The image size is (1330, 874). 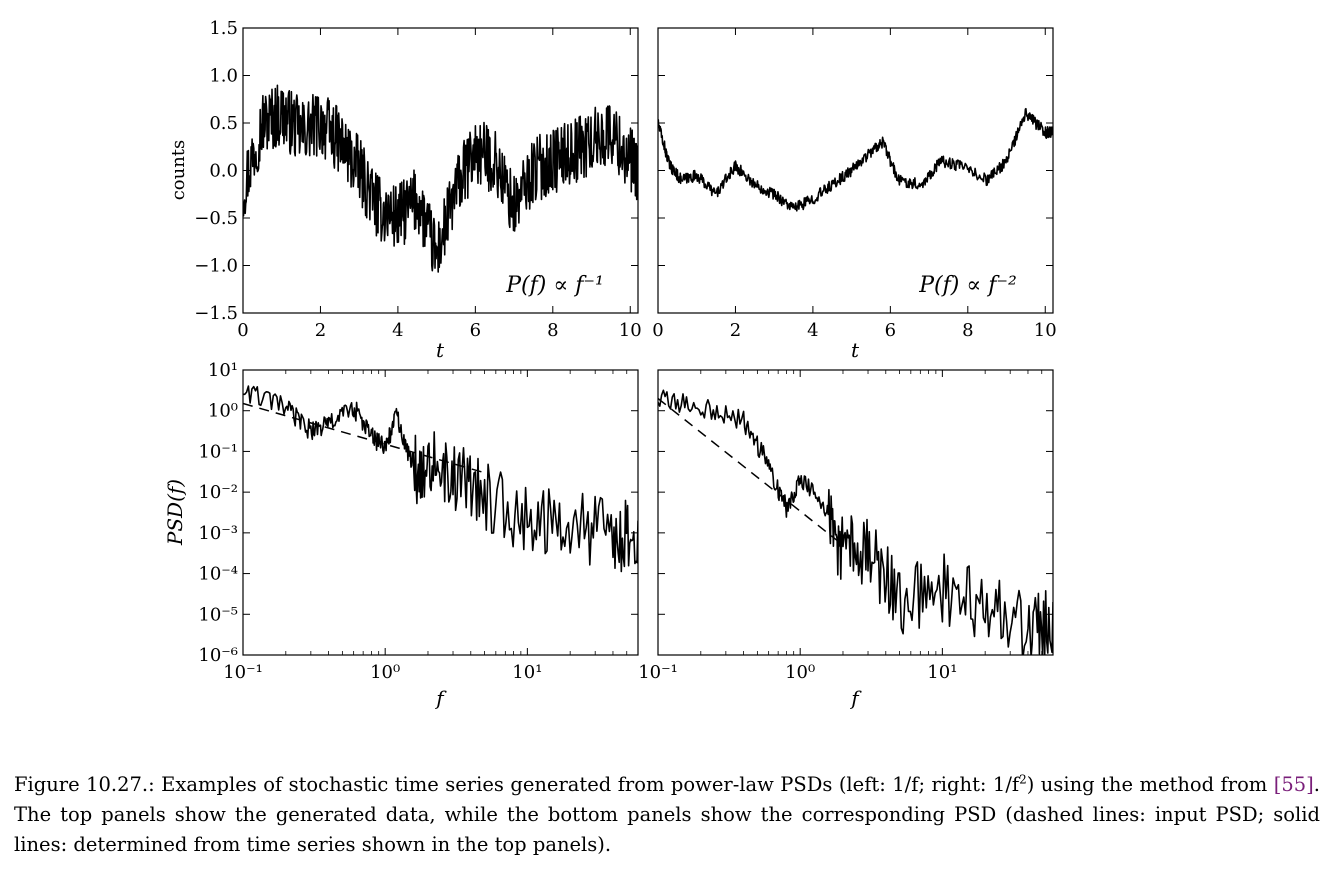 I want to click on ts-left-ytick-label: −1.0, so click(x=216, y=266).